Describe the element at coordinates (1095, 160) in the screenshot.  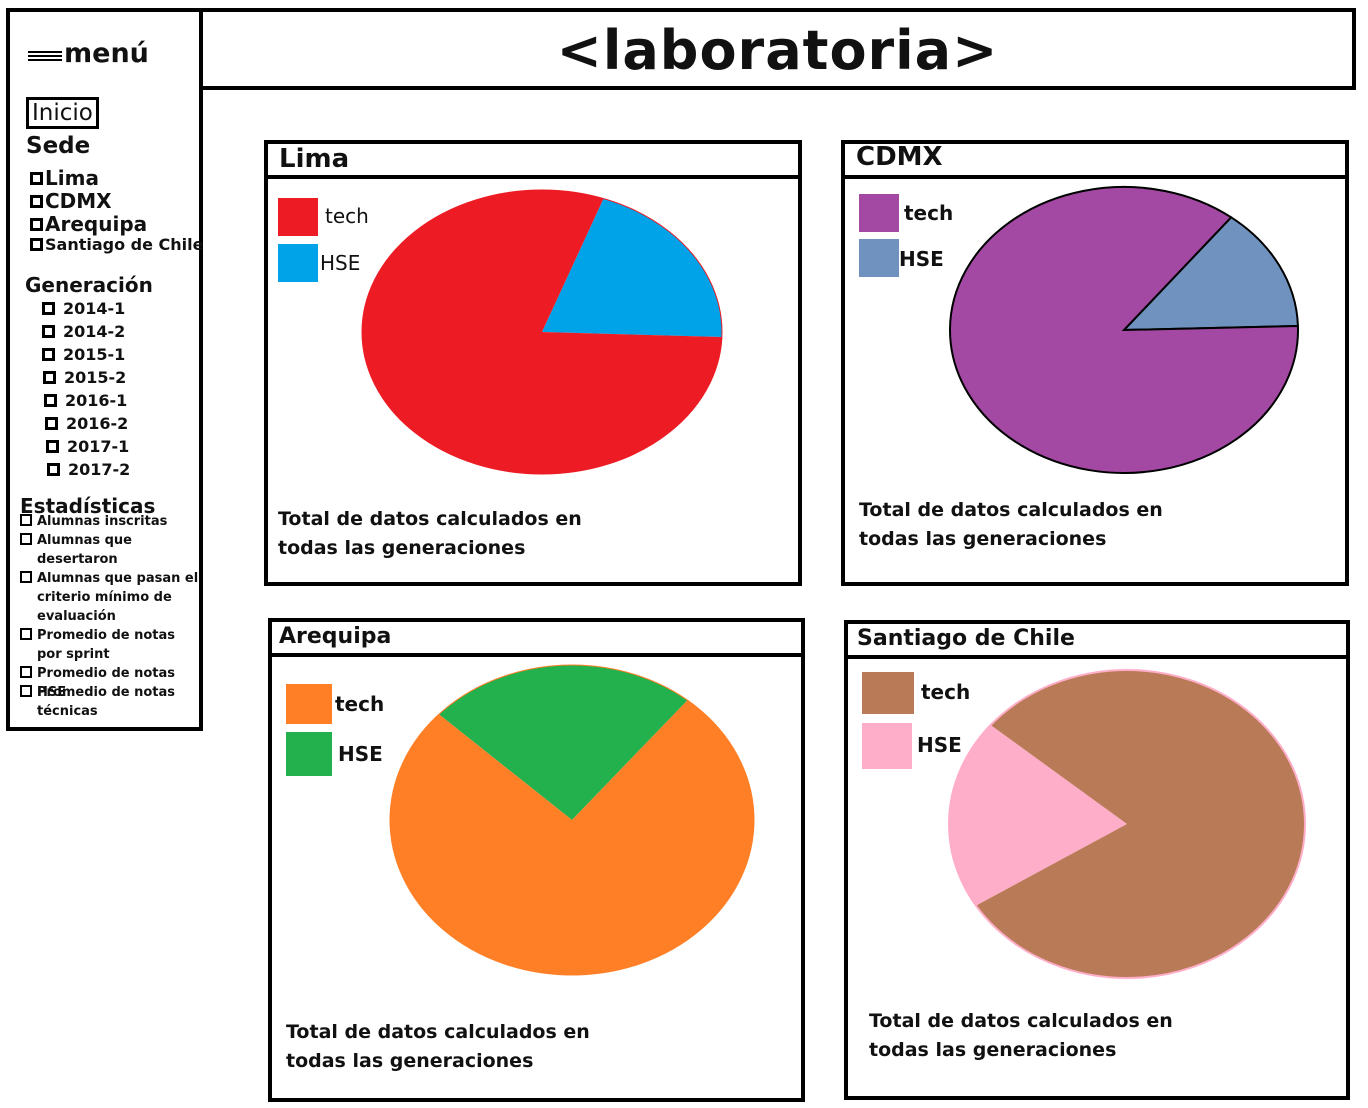
I see `card-header: CDMX` at that location.